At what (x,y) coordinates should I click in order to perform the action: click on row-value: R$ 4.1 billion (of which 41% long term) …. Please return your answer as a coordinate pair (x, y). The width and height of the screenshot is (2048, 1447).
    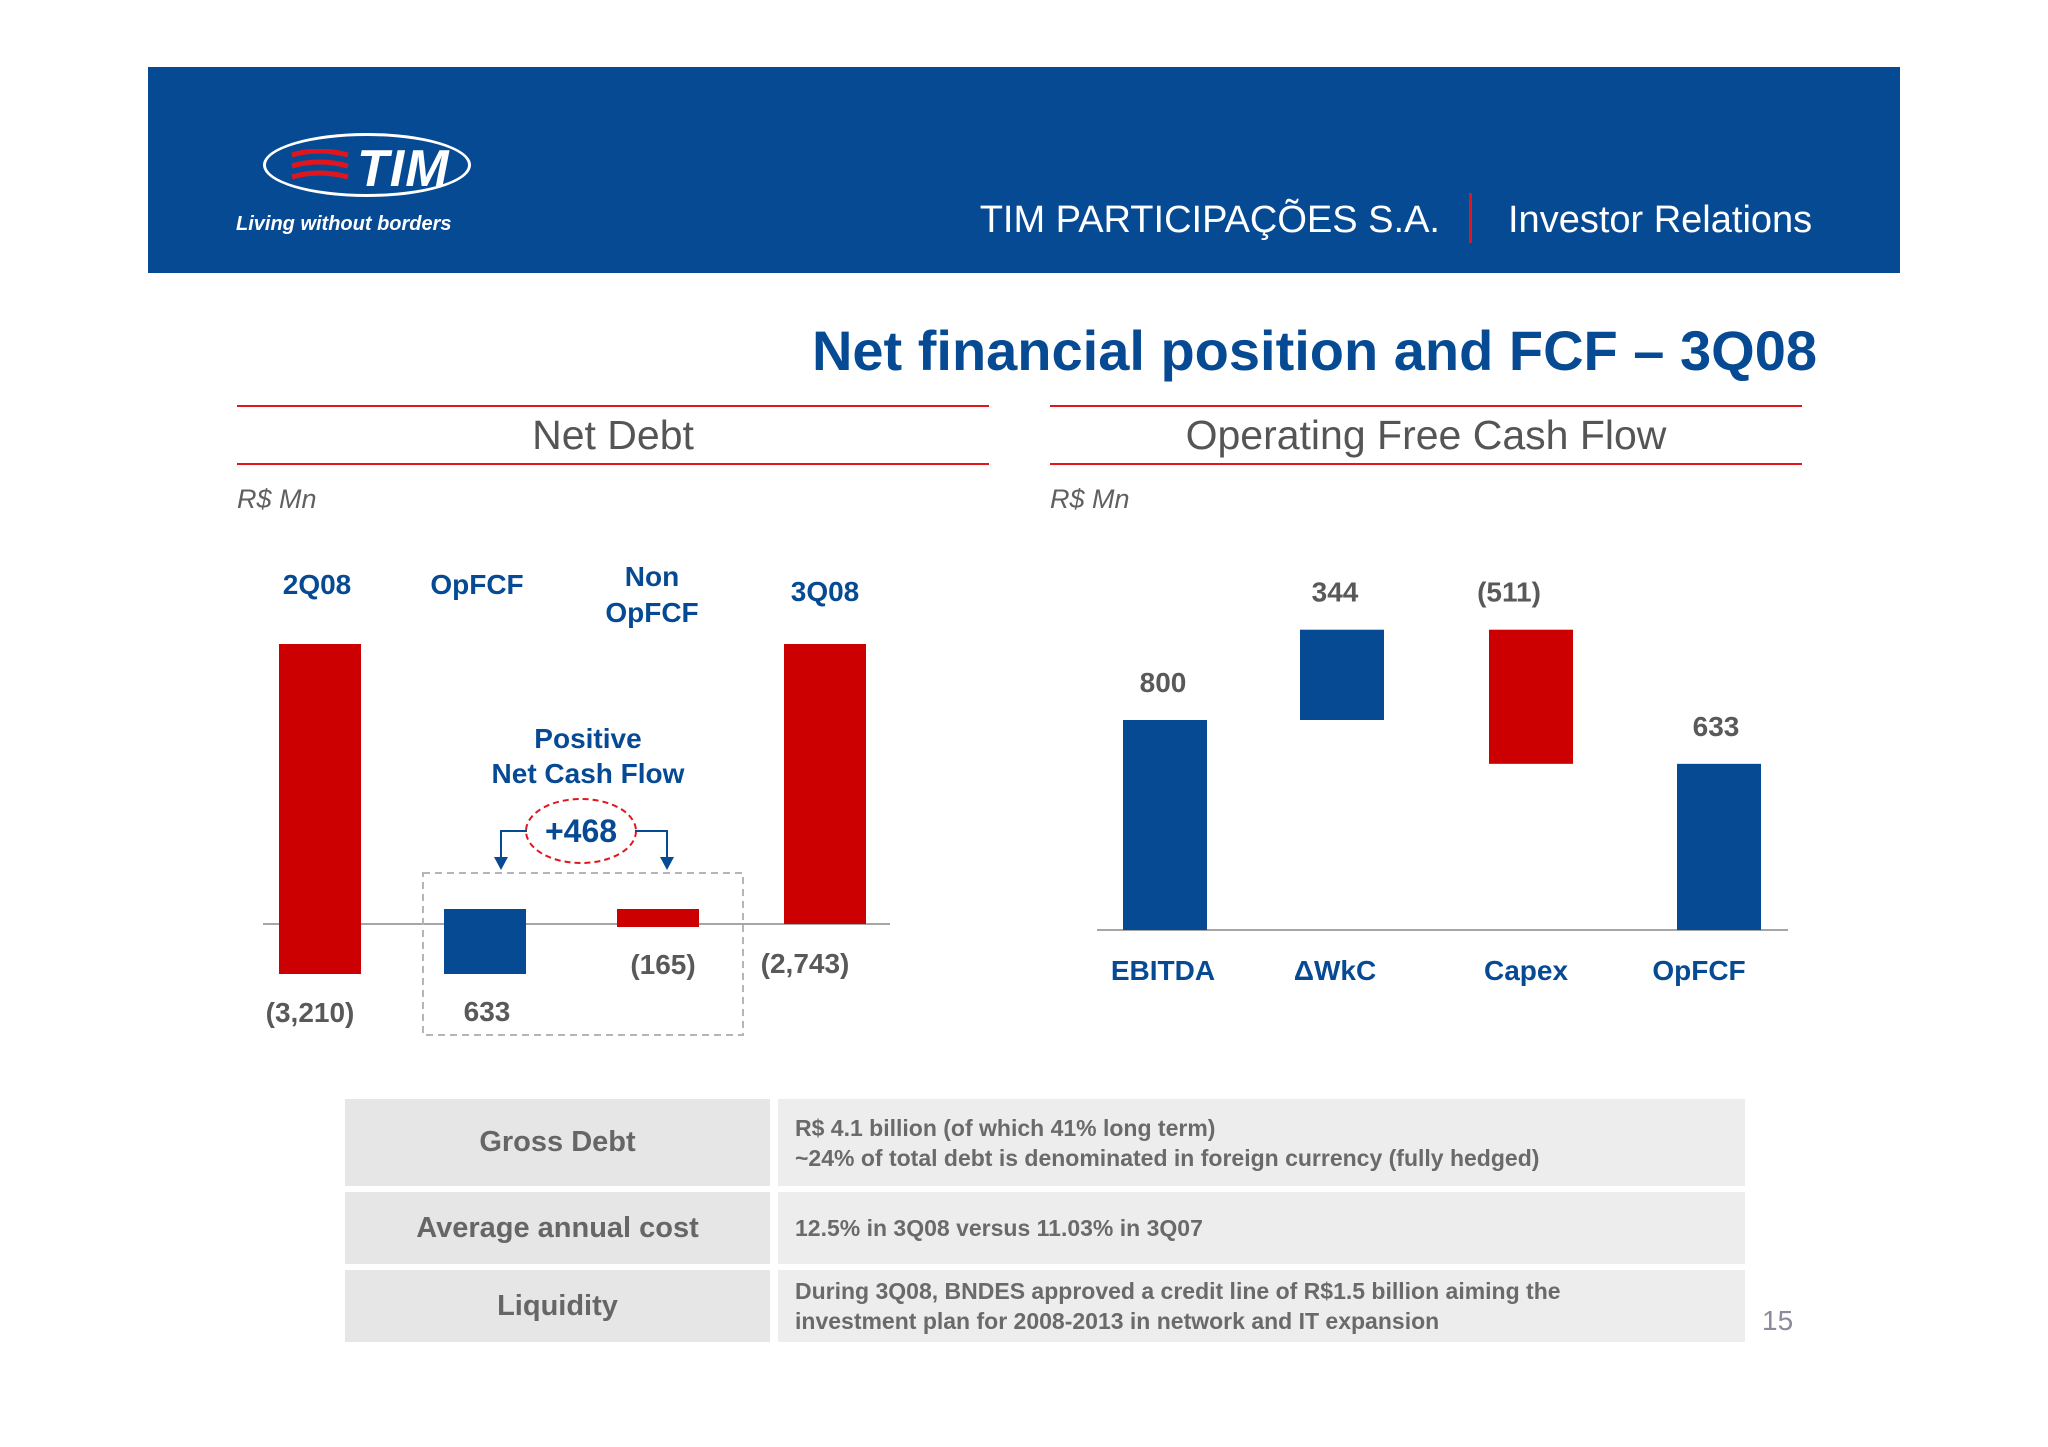
    Looking at the image, I should click on (1261, 1142).